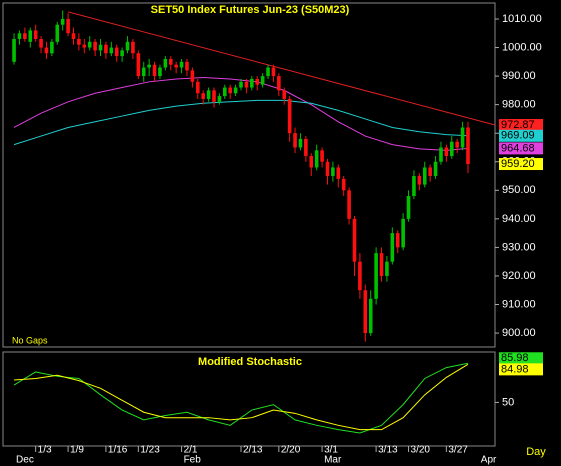 The width and height of the screenshot is (561, 466). Describe the element at coordinates (518, 136) in the screenshot. I see `price-tag: 969.09` at that location.